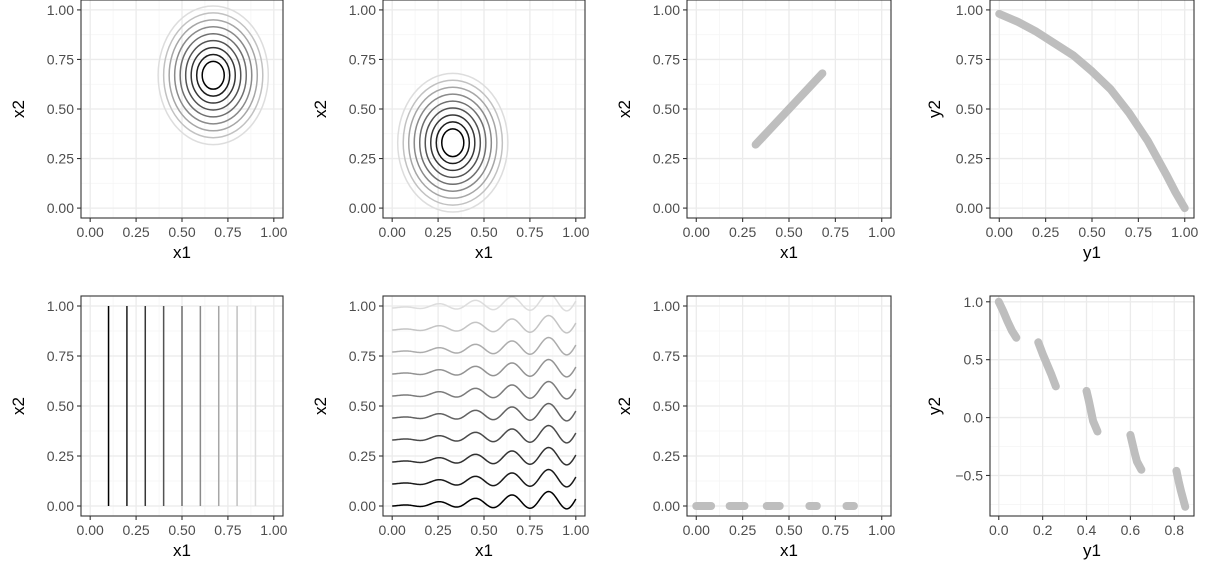 The width and height of the screenshot is (1220, 573). What do you see at coordinates (974, 302) in the screenshot?
I see `y-tick-label: 1.0` at bounding box center [974, 302].